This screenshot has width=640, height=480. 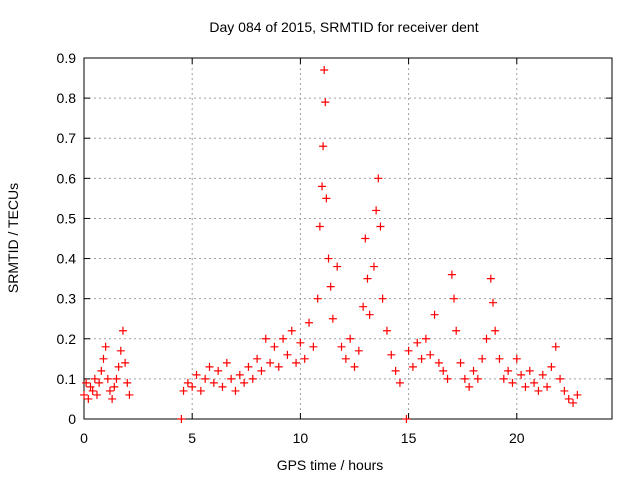 I want to click on y-tick-label: 0, so click(x=72, y=419).